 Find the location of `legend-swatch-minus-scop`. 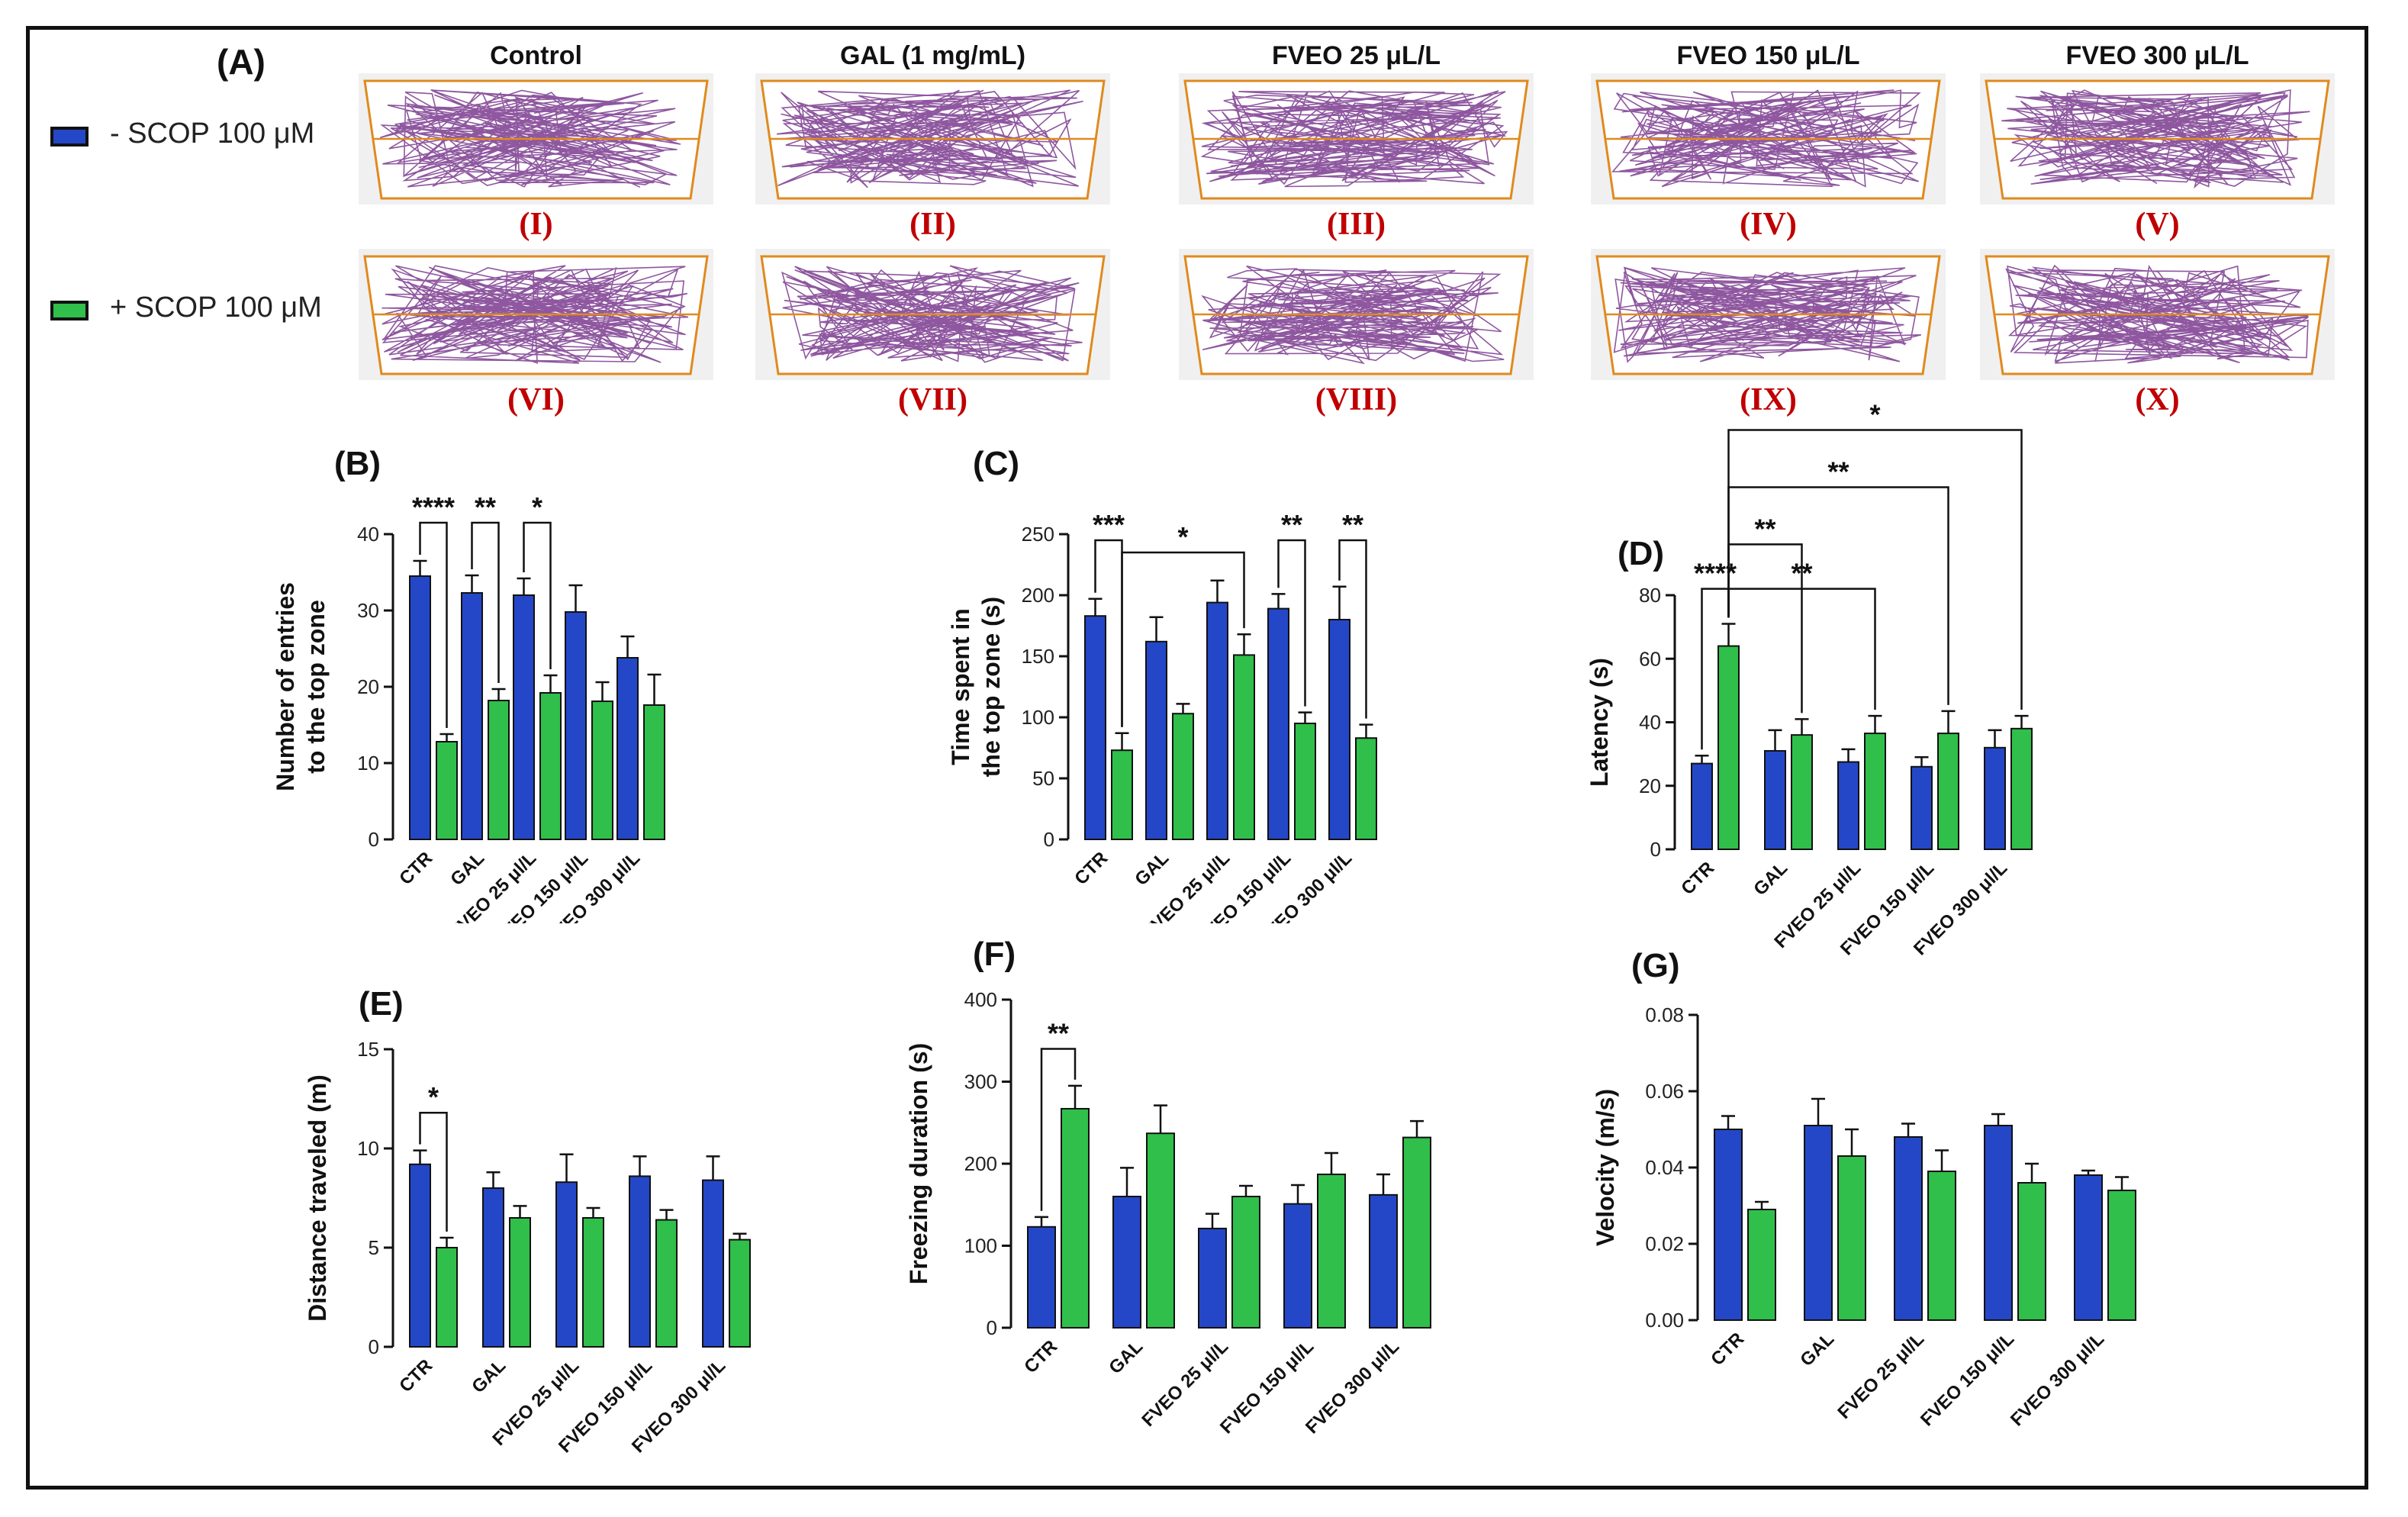

legend-swatch-minus-scop is located at coordinates (69, 137).